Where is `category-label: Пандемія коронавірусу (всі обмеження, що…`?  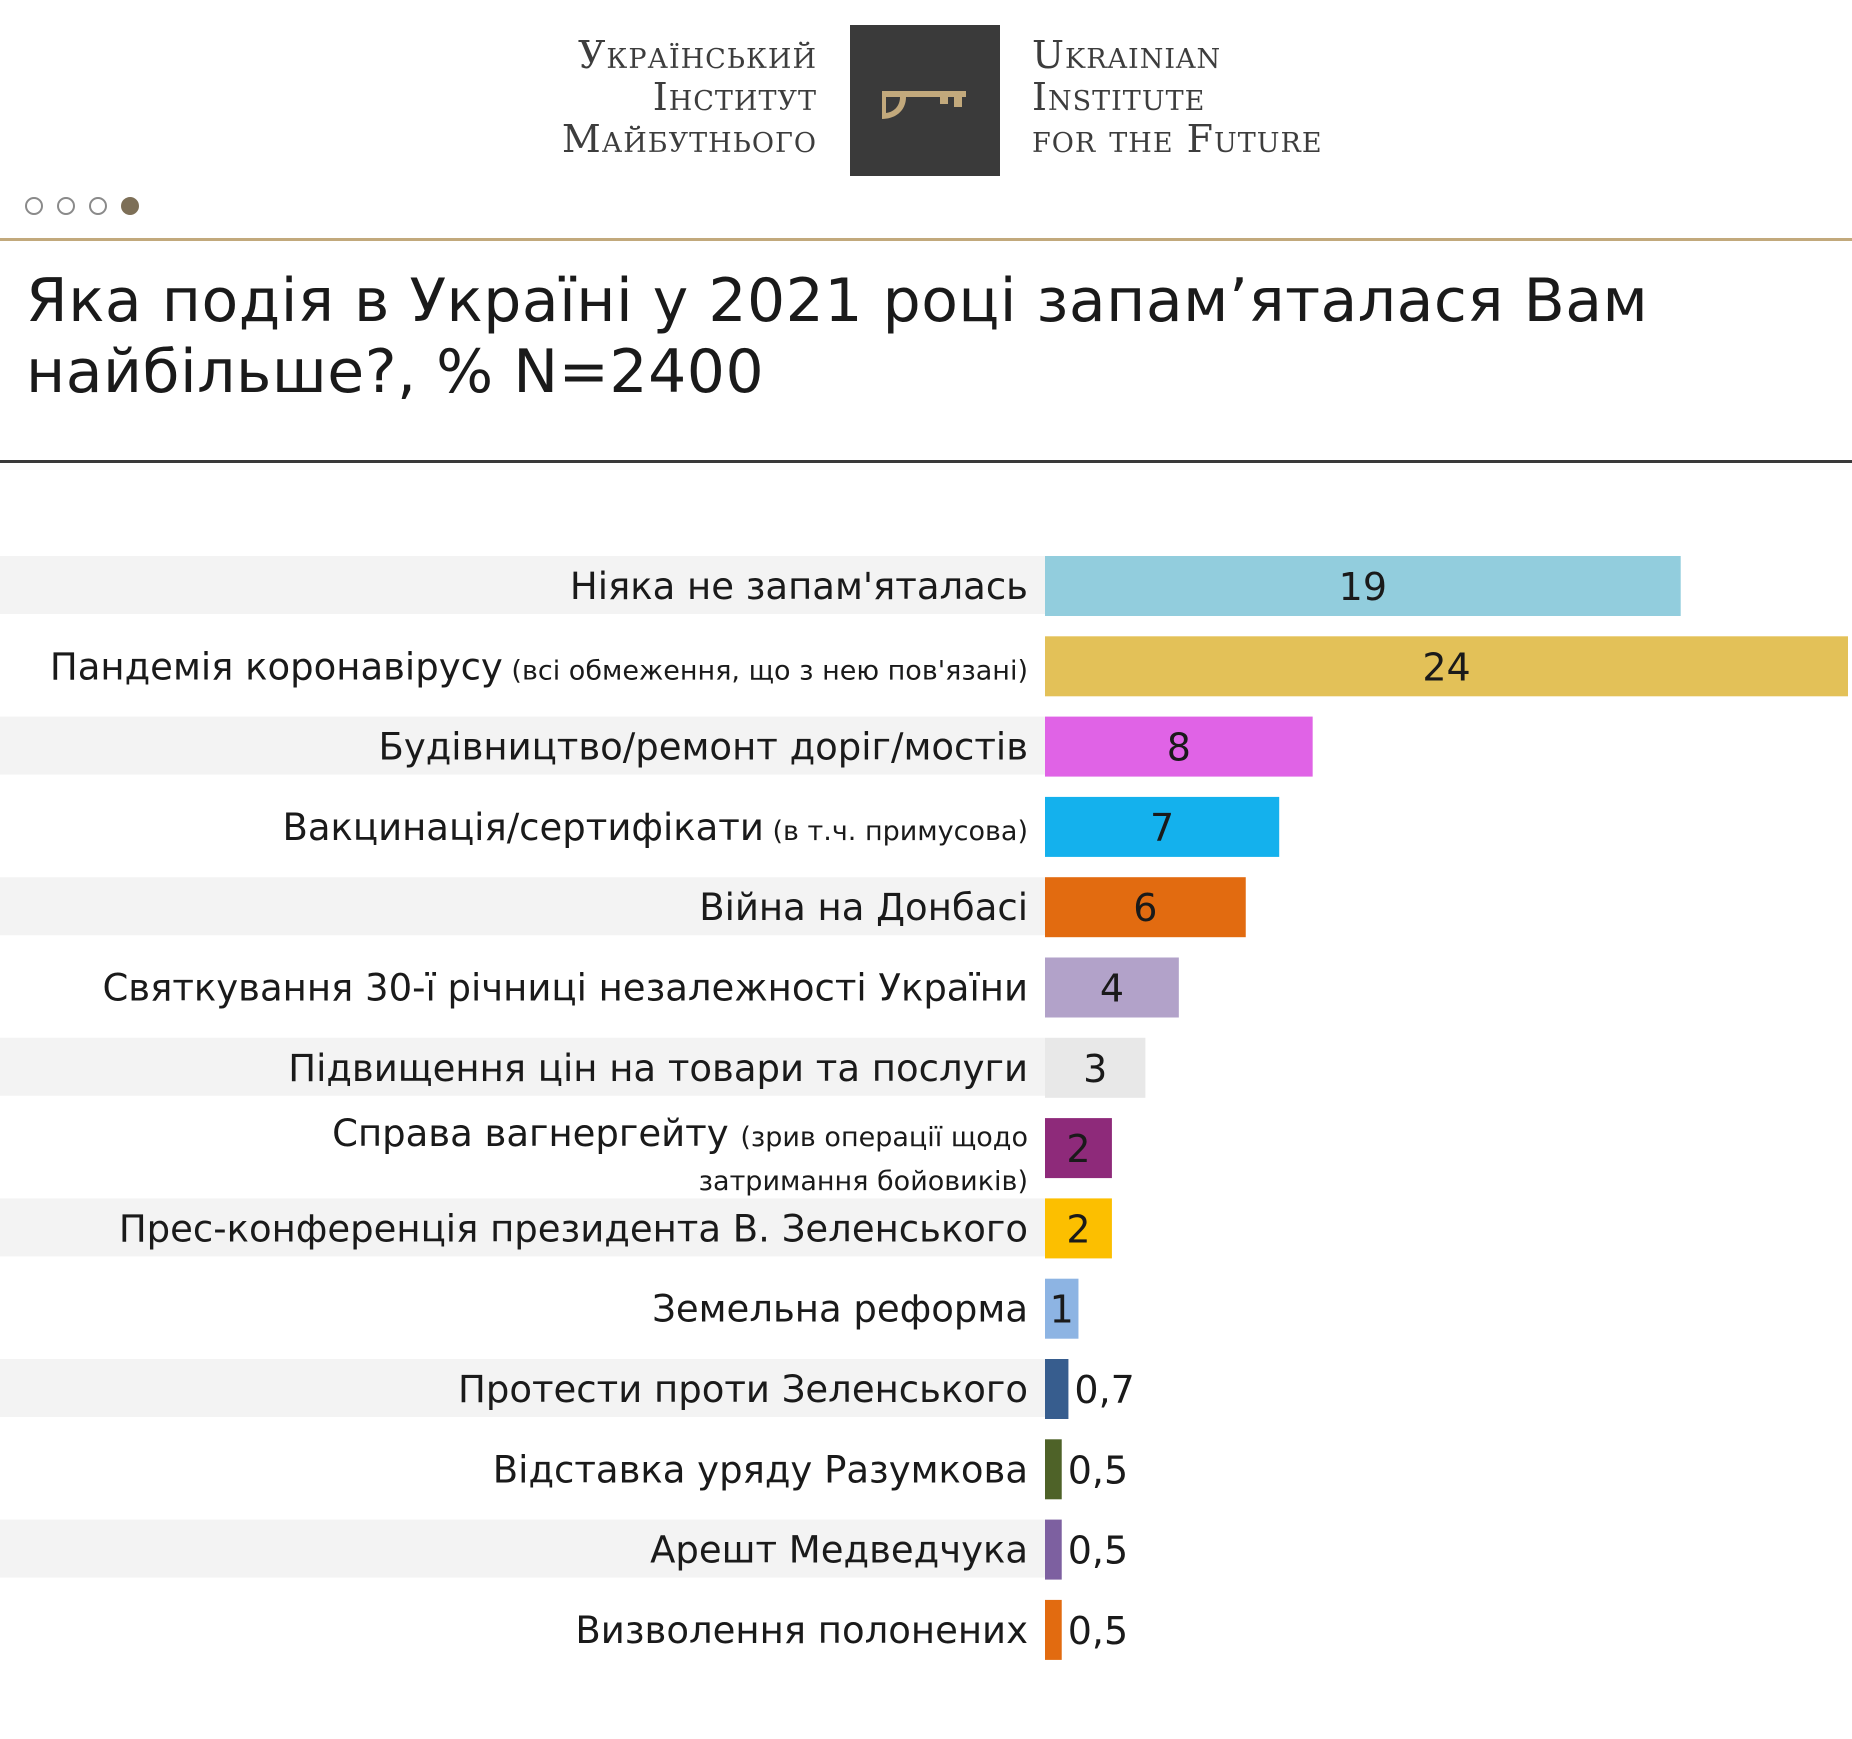 category-label: Пандемія коронавірусу (всі обмеження, що… is located at coordinates (539, 666).